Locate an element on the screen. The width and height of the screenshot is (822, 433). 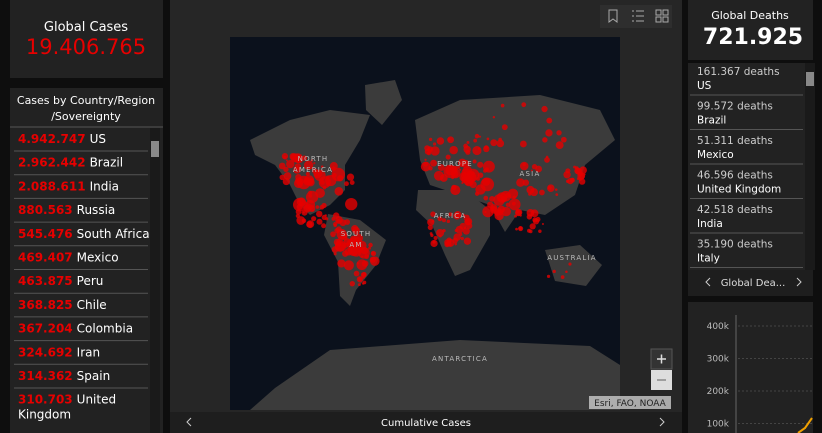
legend-icon is located at coordinates (638, 16).